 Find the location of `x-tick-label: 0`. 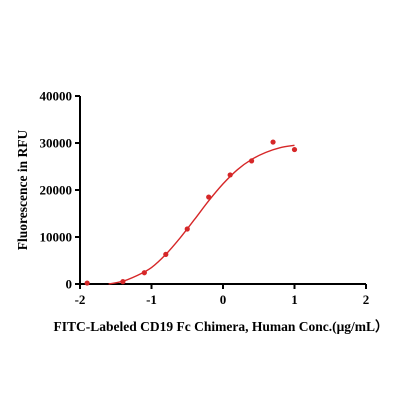

x-tick-label: 0 is located at coordinates (223, 299).